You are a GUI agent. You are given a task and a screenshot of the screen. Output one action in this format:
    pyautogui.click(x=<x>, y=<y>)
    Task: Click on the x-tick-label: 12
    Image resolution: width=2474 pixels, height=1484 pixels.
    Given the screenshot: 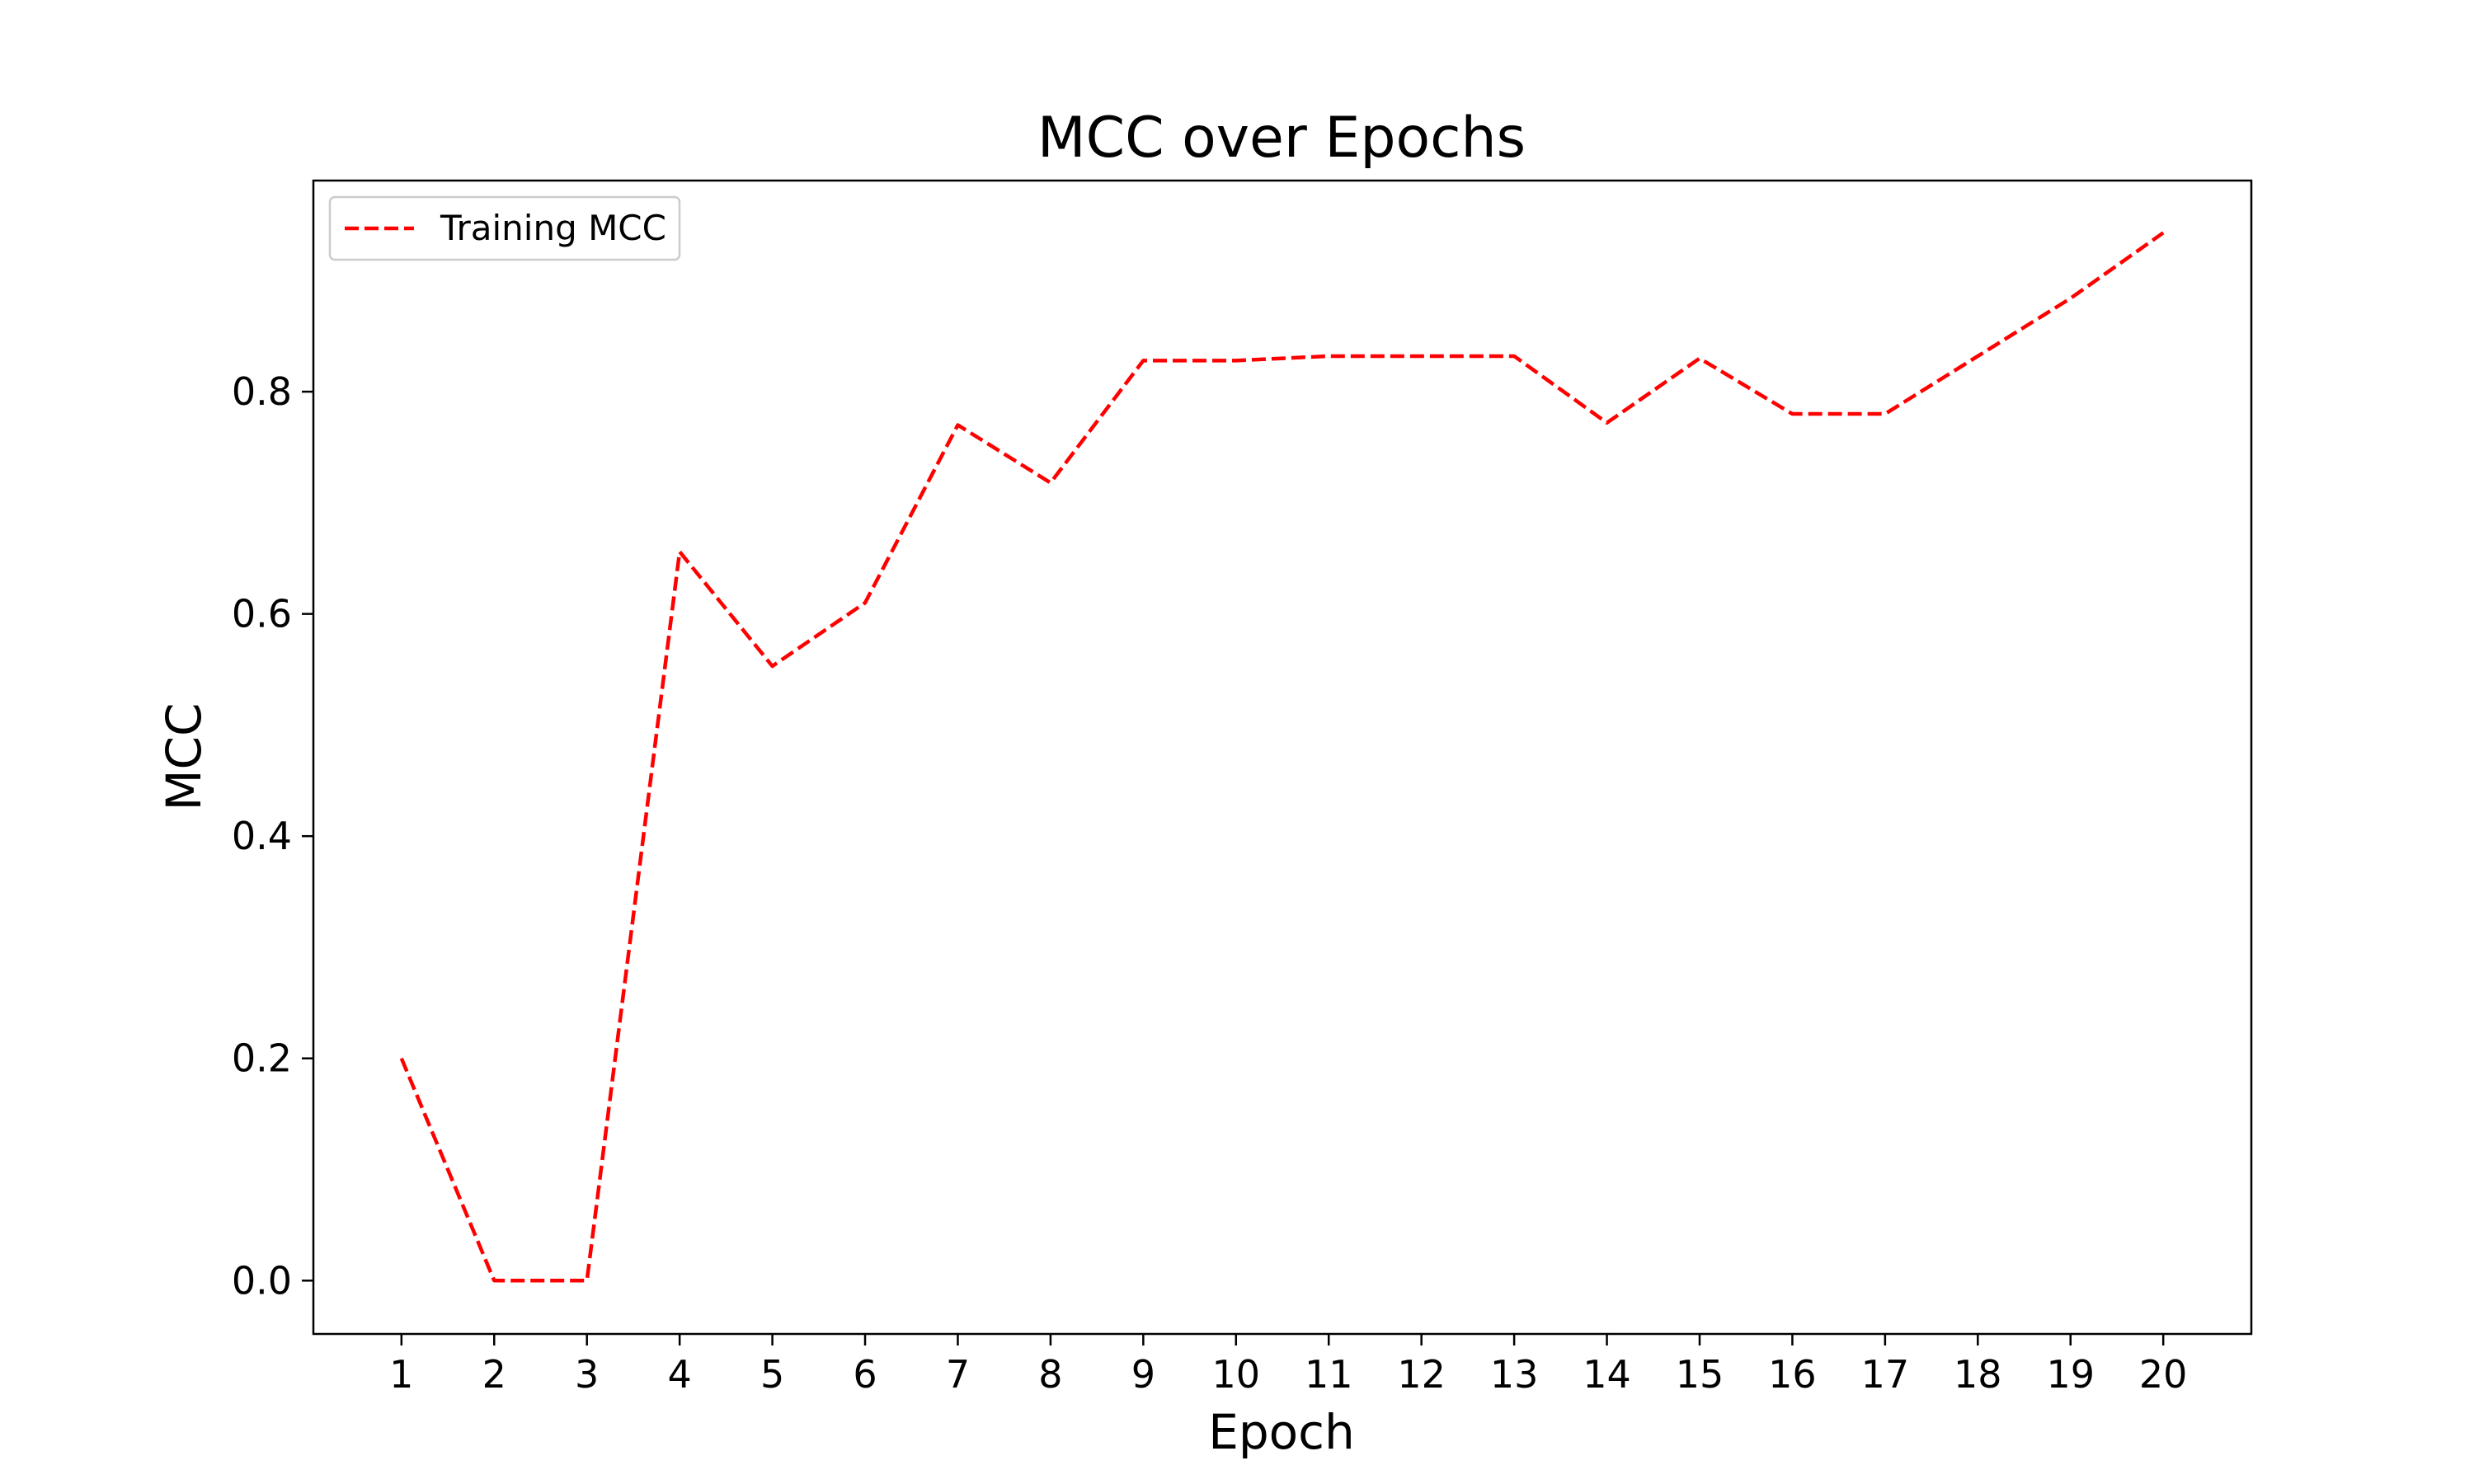 What is the action you would take?
    pyautogui.click(x=1421, y=1374)
    